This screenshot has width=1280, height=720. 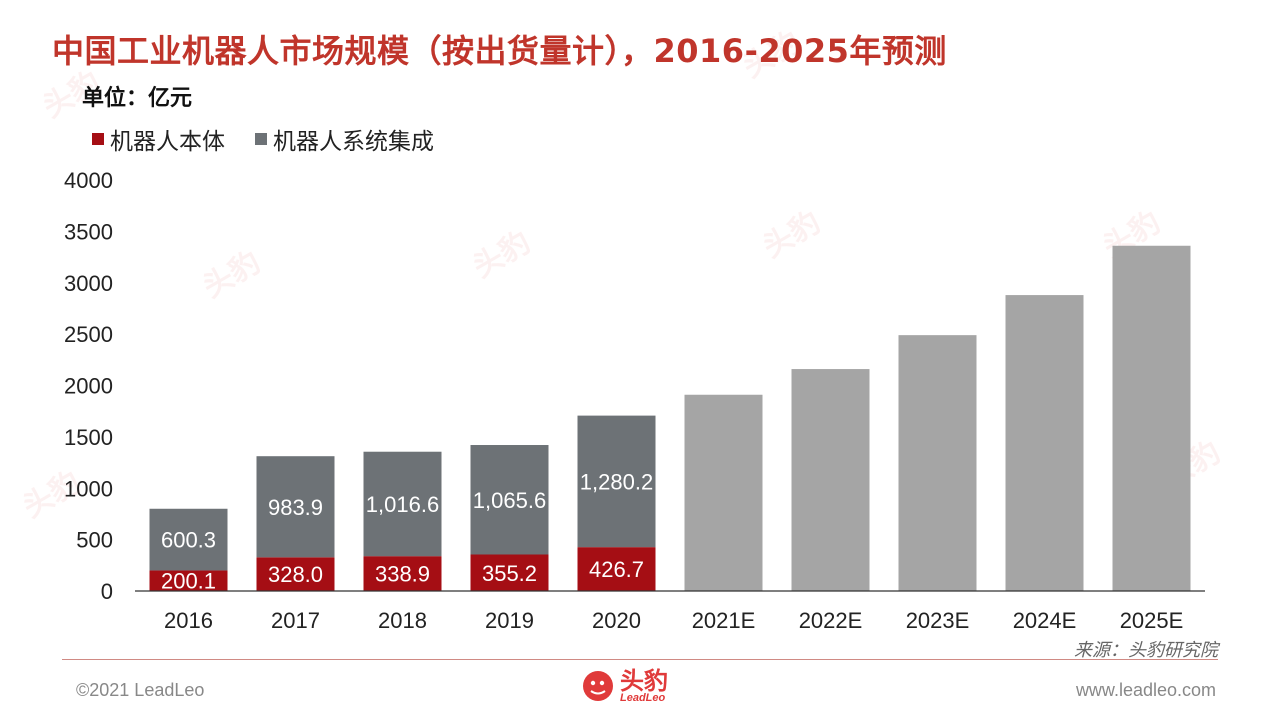 I want to click on data-label-integration: 1,065.6, so click(x=509, y=500).